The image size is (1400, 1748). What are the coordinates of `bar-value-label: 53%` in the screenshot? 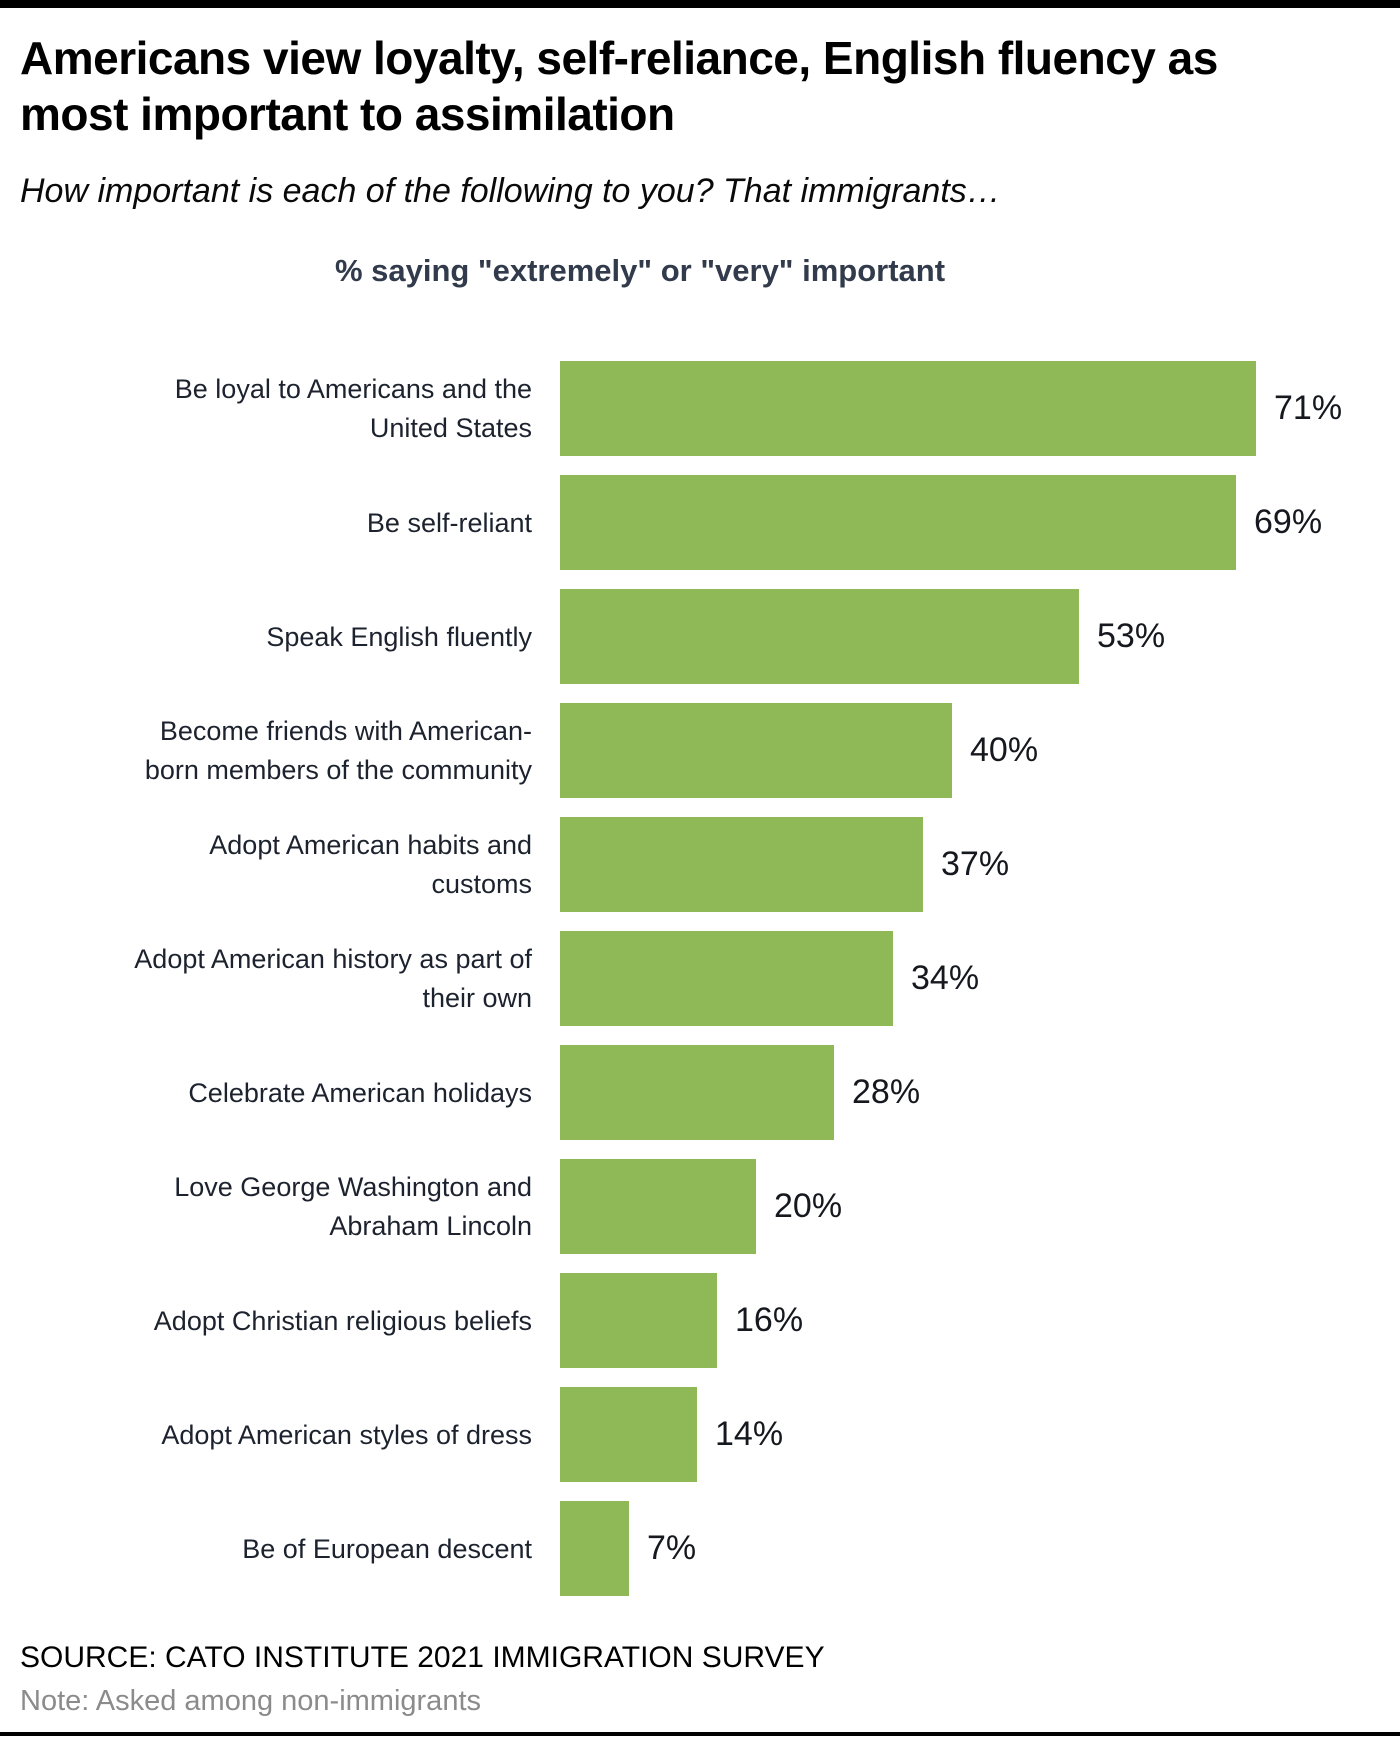 It's located at (1131, 636).